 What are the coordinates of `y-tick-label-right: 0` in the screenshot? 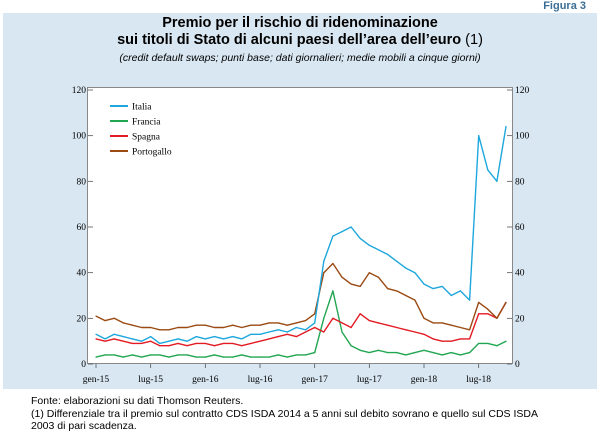 It's located at (517, 365).